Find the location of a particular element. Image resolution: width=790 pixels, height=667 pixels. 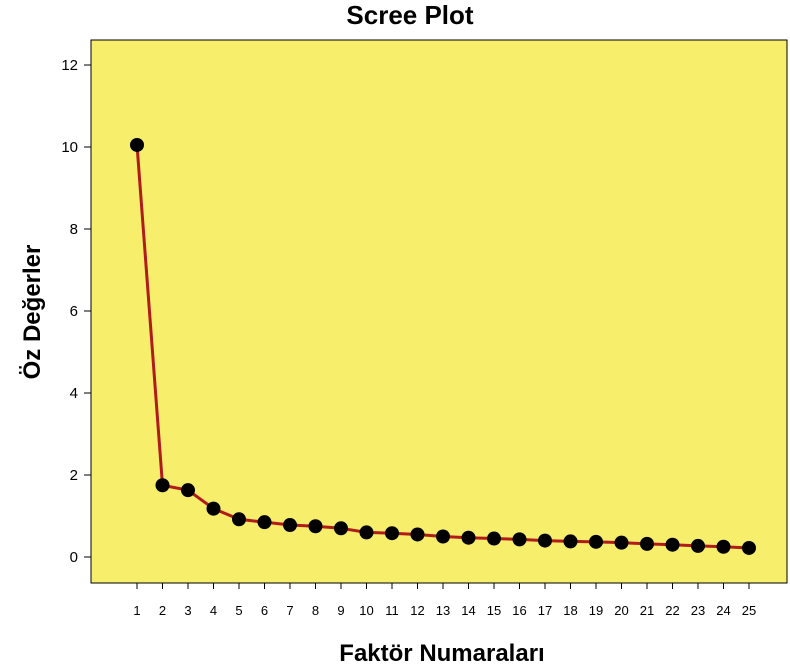

x-tick-label: 19 is located at coordinates (596, 610).